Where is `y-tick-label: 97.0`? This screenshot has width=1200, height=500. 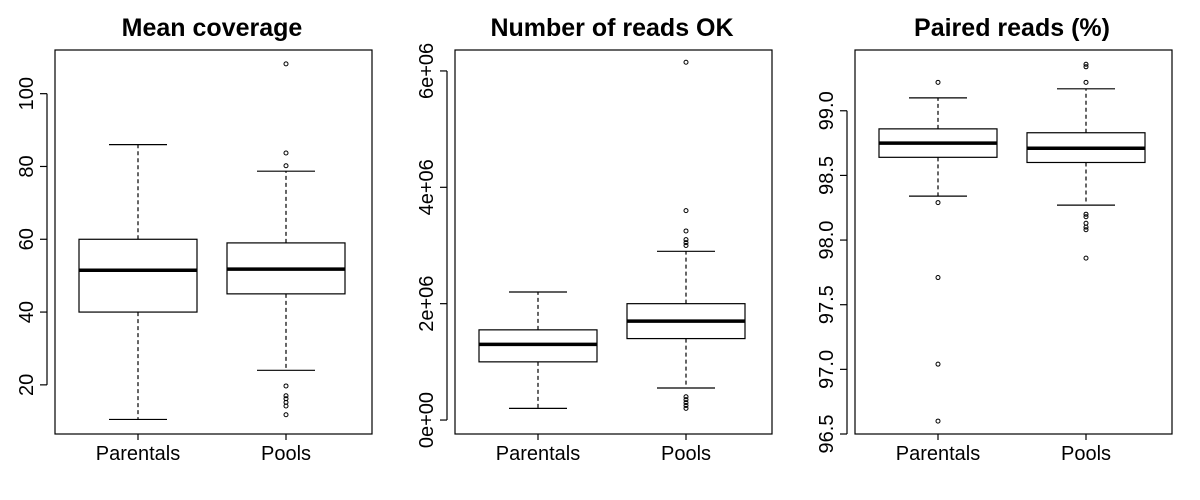 y-tick-label: 97.0 is located at coordinates (827, 369).